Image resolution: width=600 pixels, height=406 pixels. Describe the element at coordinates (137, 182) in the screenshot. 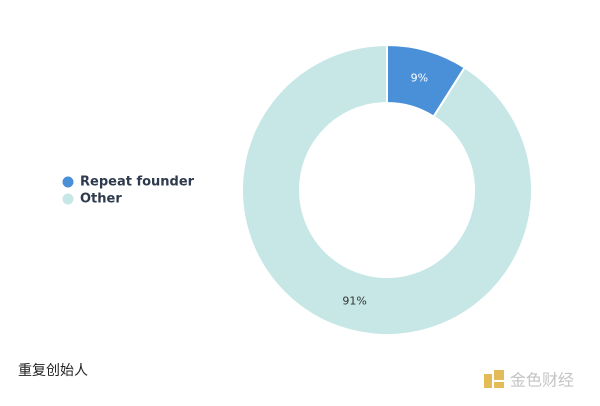

I see `legend-label: Repeat founder` at that location.